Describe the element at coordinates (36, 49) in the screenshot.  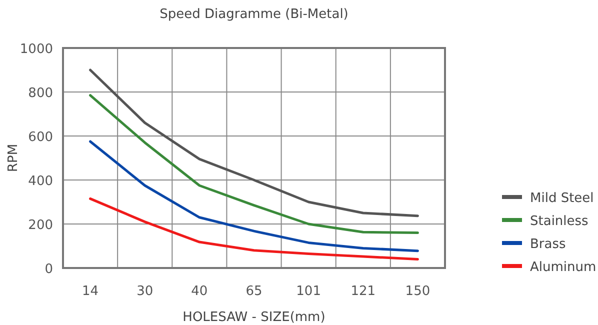
I see `y-tick-label: 1000` at that location.